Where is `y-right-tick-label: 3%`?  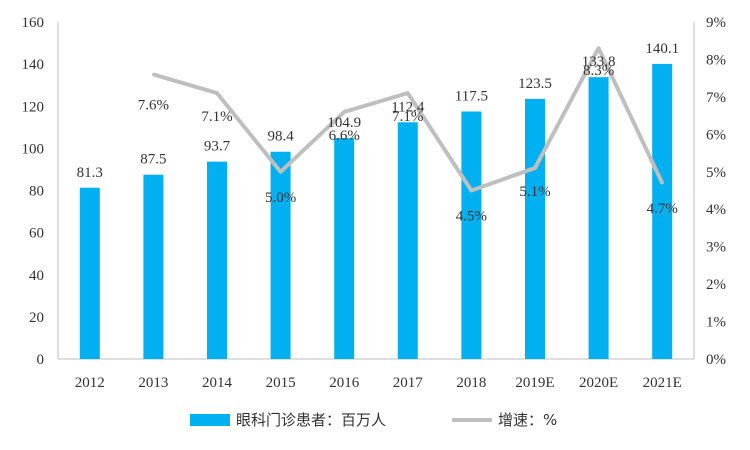
y-right-tick-label: 3% is located at coordinates (716, 248).